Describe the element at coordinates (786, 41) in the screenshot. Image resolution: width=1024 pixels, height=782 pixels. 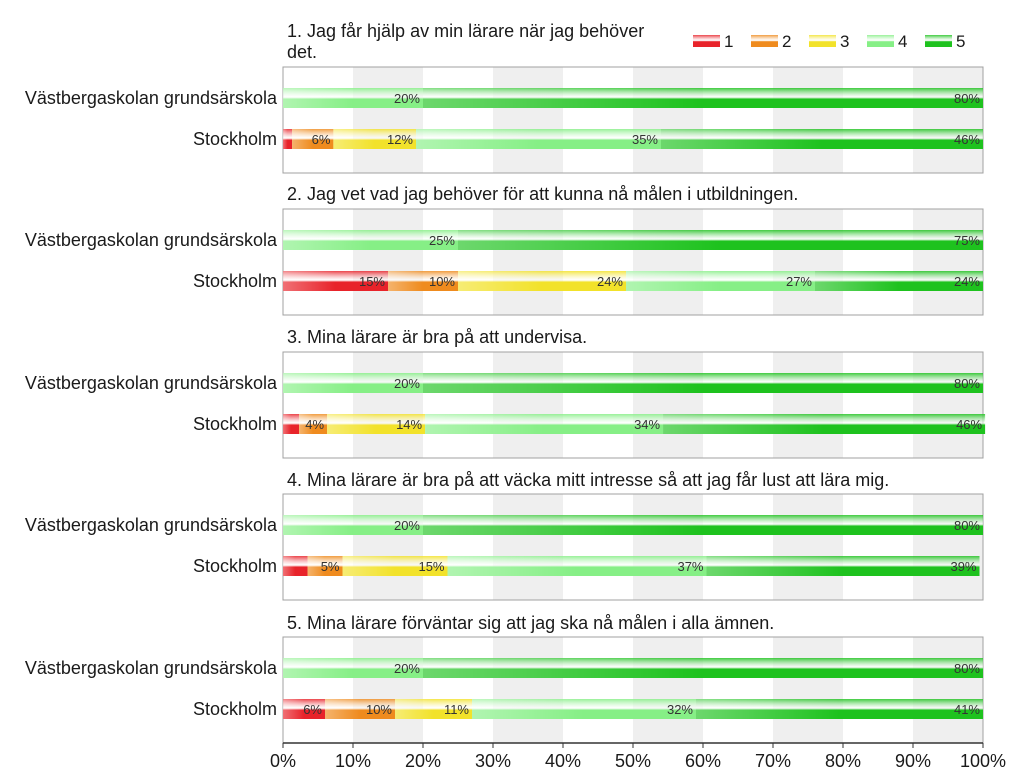
I see `legend-label: 2` at that location.